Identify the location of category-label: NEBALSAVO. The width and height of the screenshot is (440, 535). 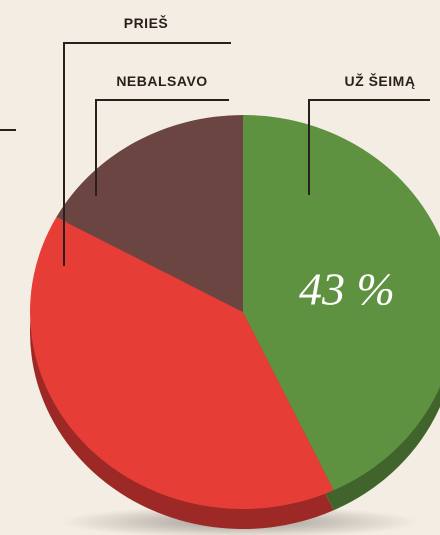
(161, 81).